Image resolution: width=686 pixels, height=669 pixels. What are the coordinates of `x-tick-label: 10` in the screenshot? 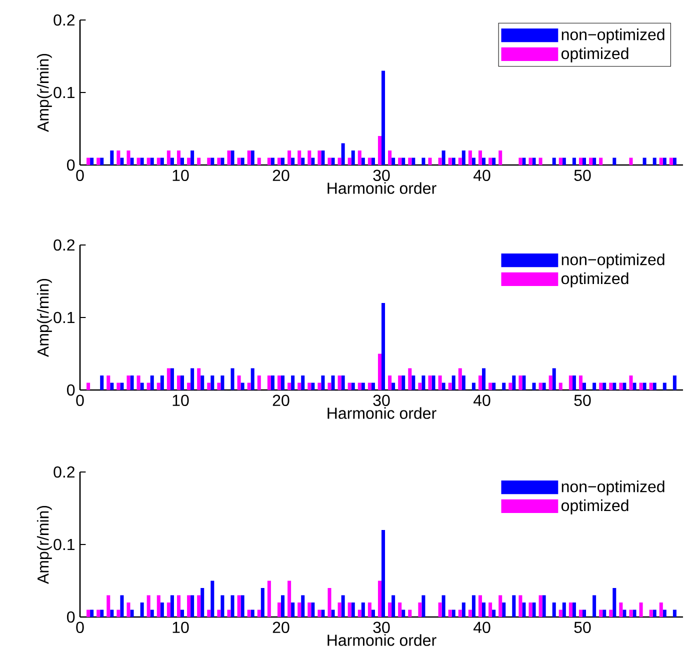 It's located at (180, 176).